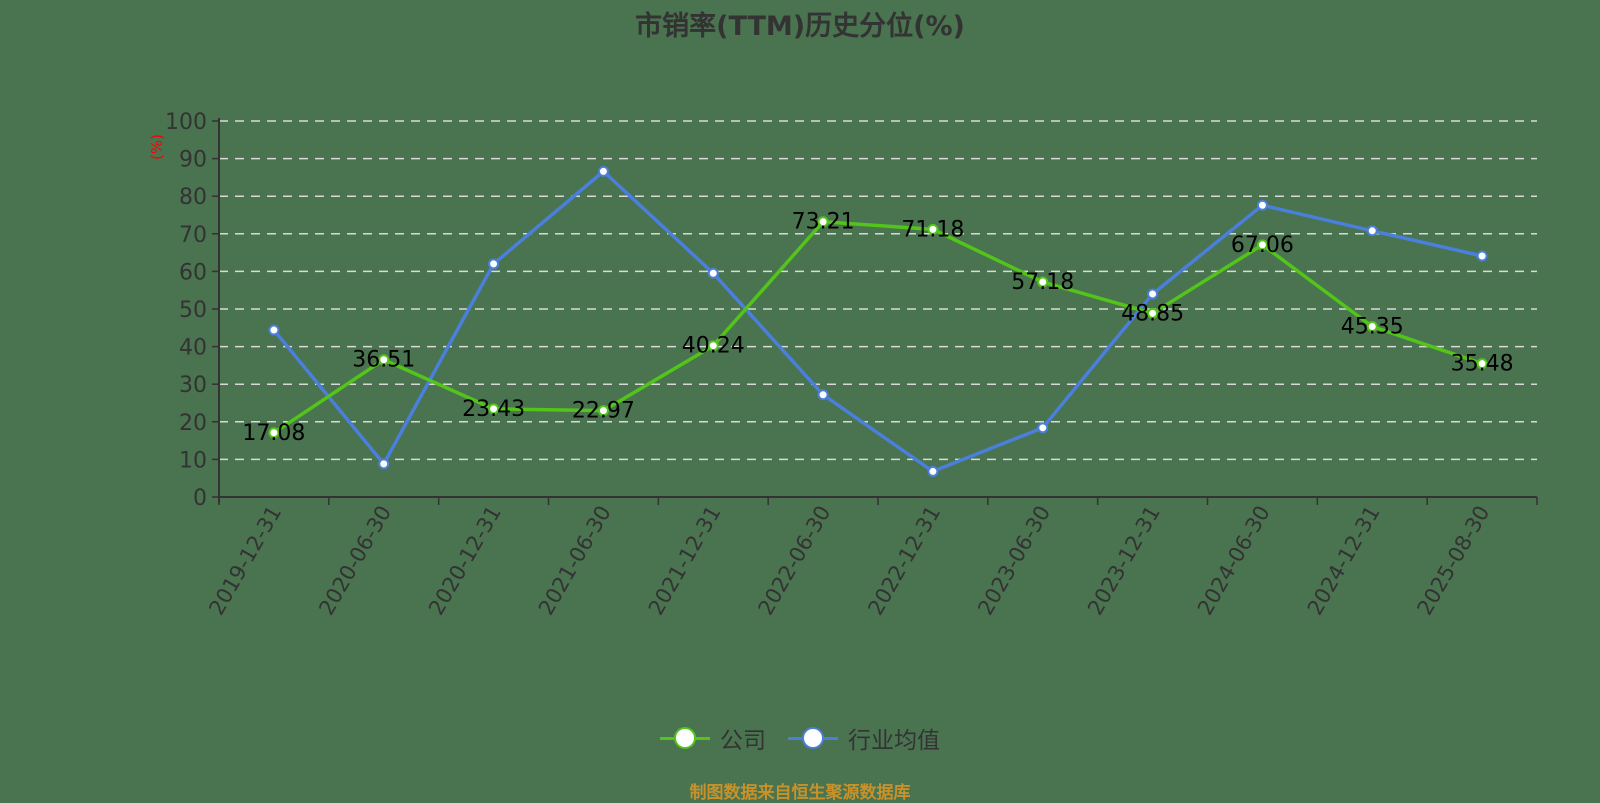 The width and height of the screenshot is (1600, 803). Describe the element at coordinates (743, 741) in the screenshot. I see `legend-label: 公司` at that location.